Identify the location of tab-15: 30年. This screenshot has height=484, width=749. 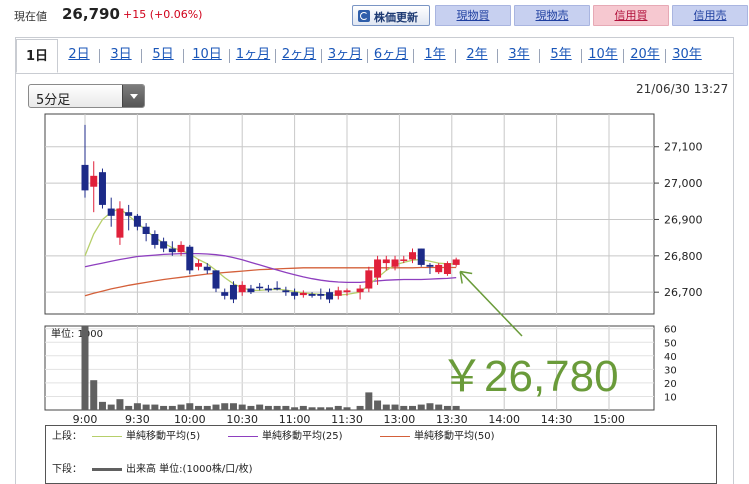
(687, 54).